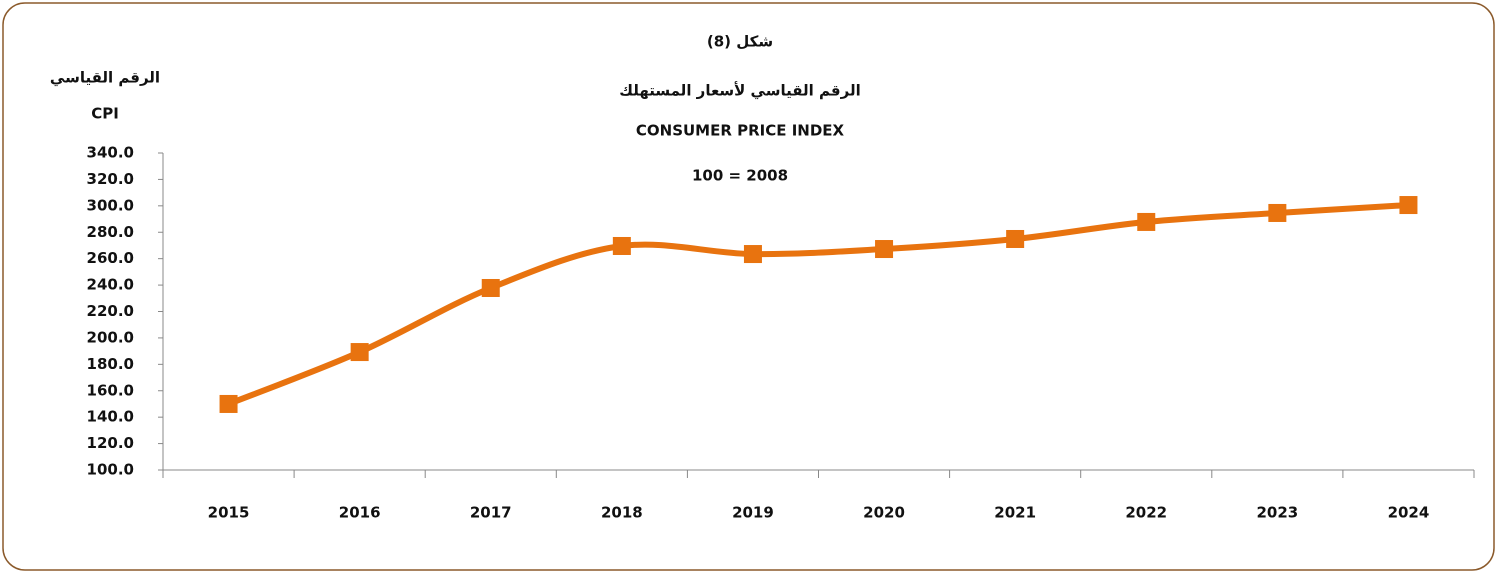  I want to click on y-tick-label: 300.0, so click(110, 205).